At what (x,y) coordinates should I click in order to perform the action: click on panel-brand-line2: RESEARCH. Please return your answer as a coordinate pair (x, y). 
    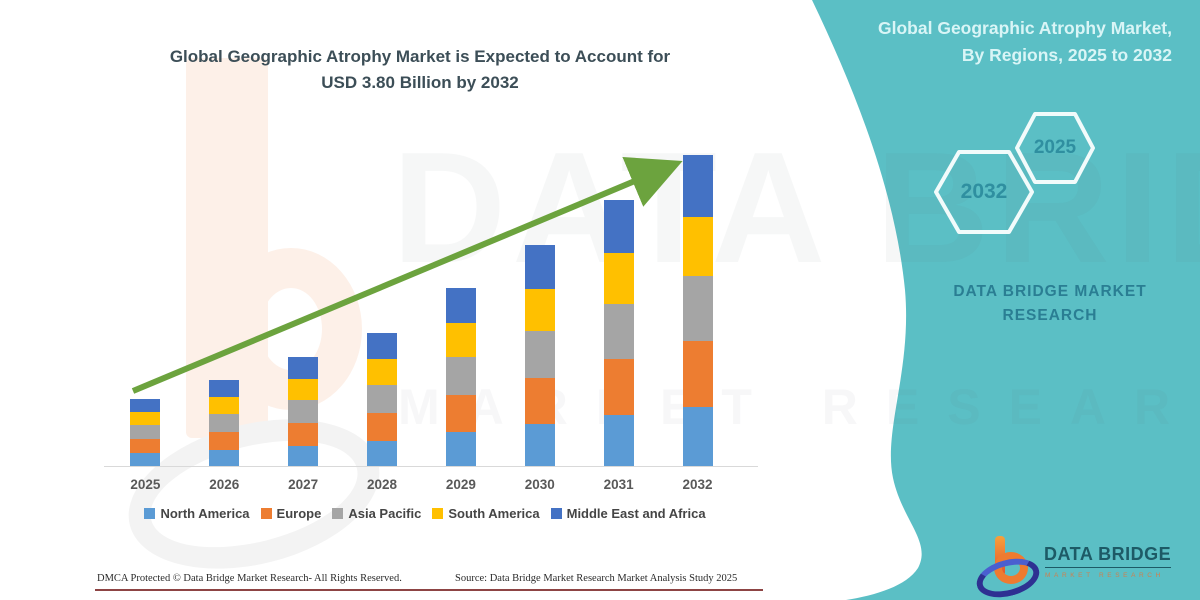
    Looking at the image, I should click on (1050, 316).